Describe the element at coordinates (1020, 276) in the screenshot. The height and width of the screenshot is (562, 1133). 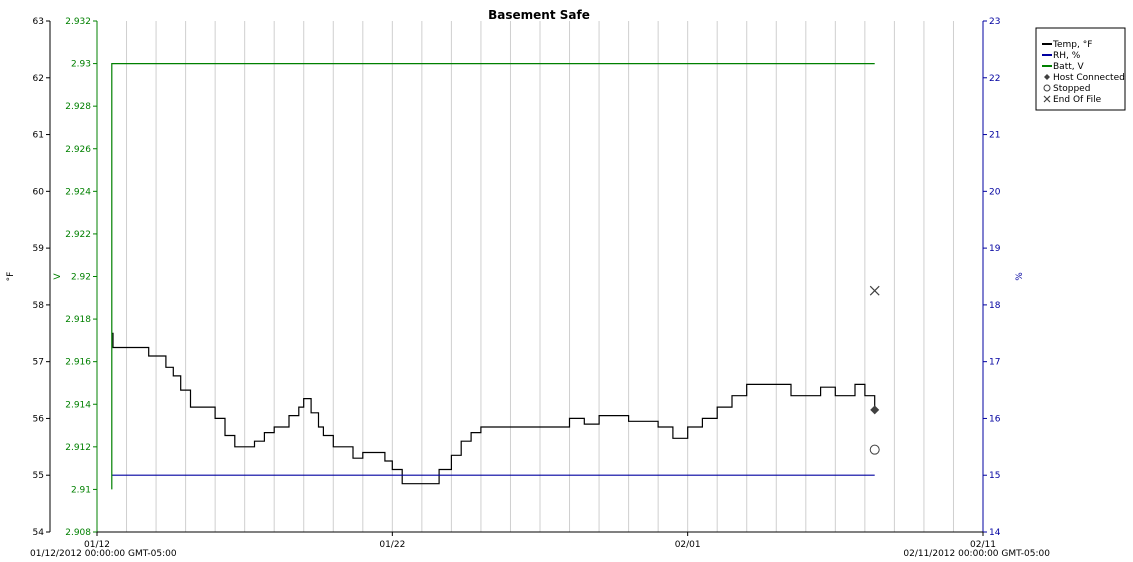
I see `rh-axis-label: %` at that location.